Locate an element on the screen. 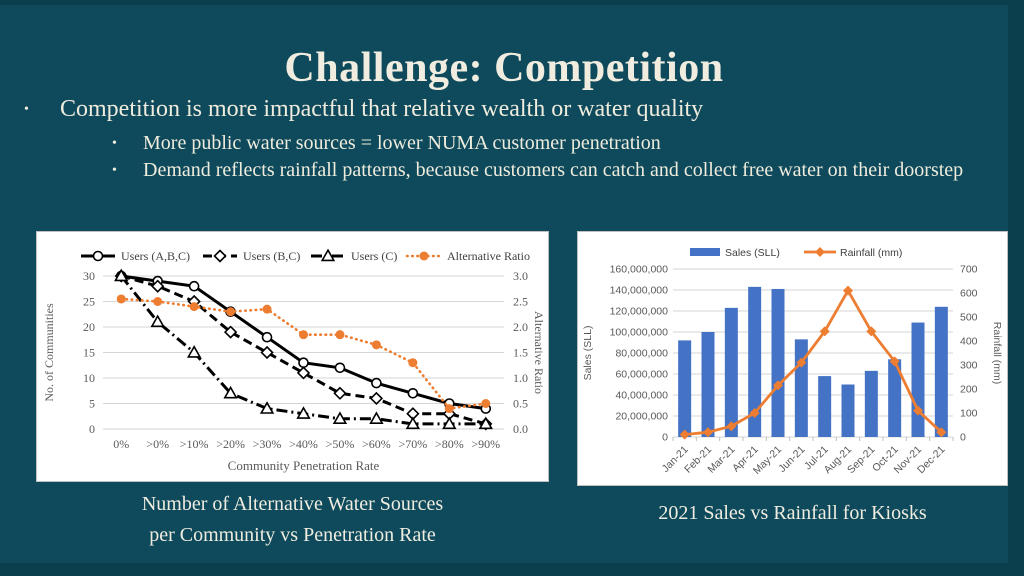  svg-text: >80% is located at coordinates (449, 444).